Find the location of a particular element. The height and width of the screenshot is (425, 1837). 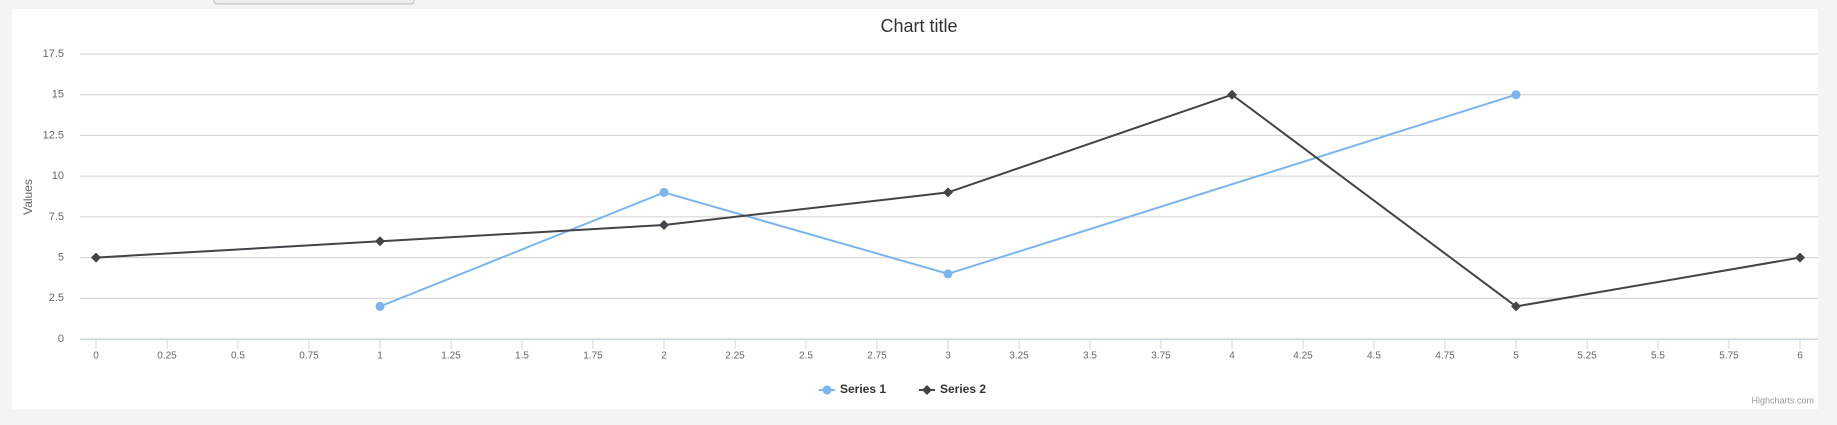

x-tick-label: 2 is located at coordinates (664, 356).